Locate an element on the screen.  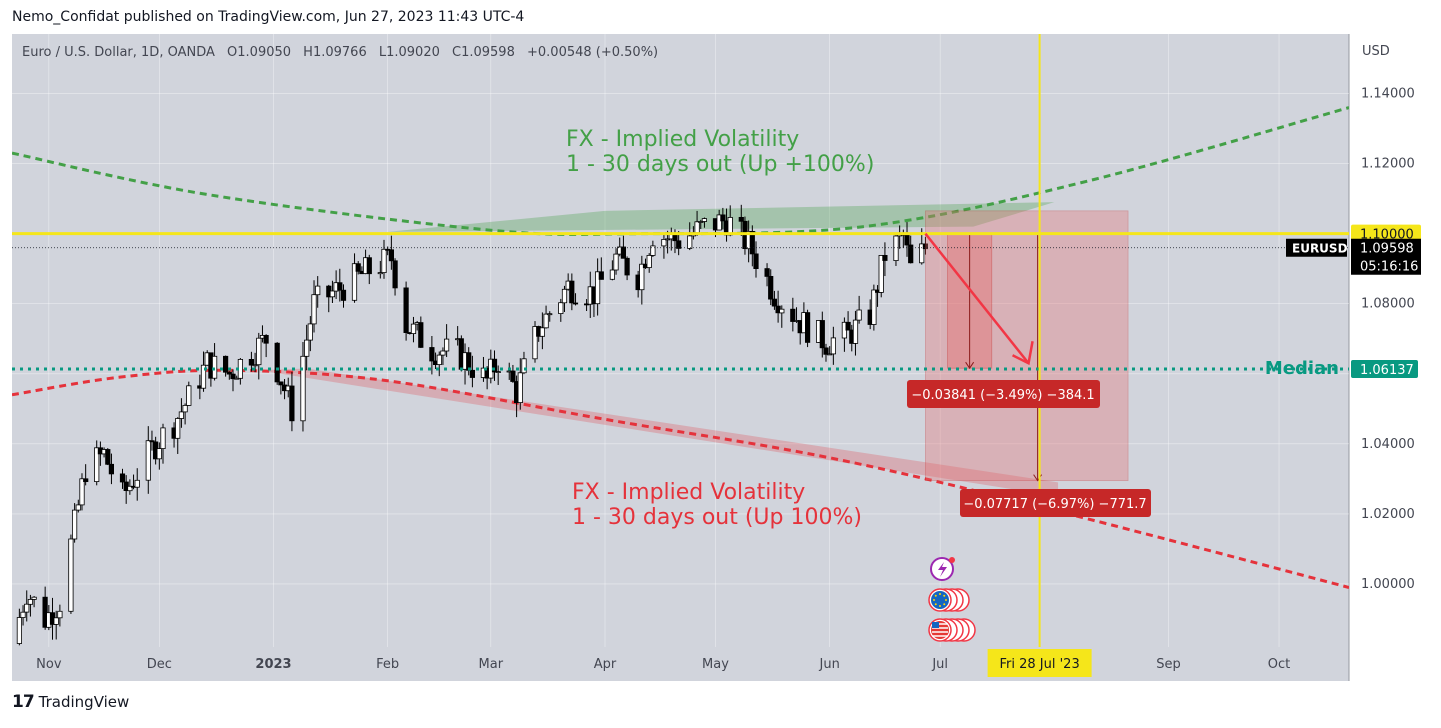
tradingview-logo-icon: 17 is located at coordinates (23, 702).